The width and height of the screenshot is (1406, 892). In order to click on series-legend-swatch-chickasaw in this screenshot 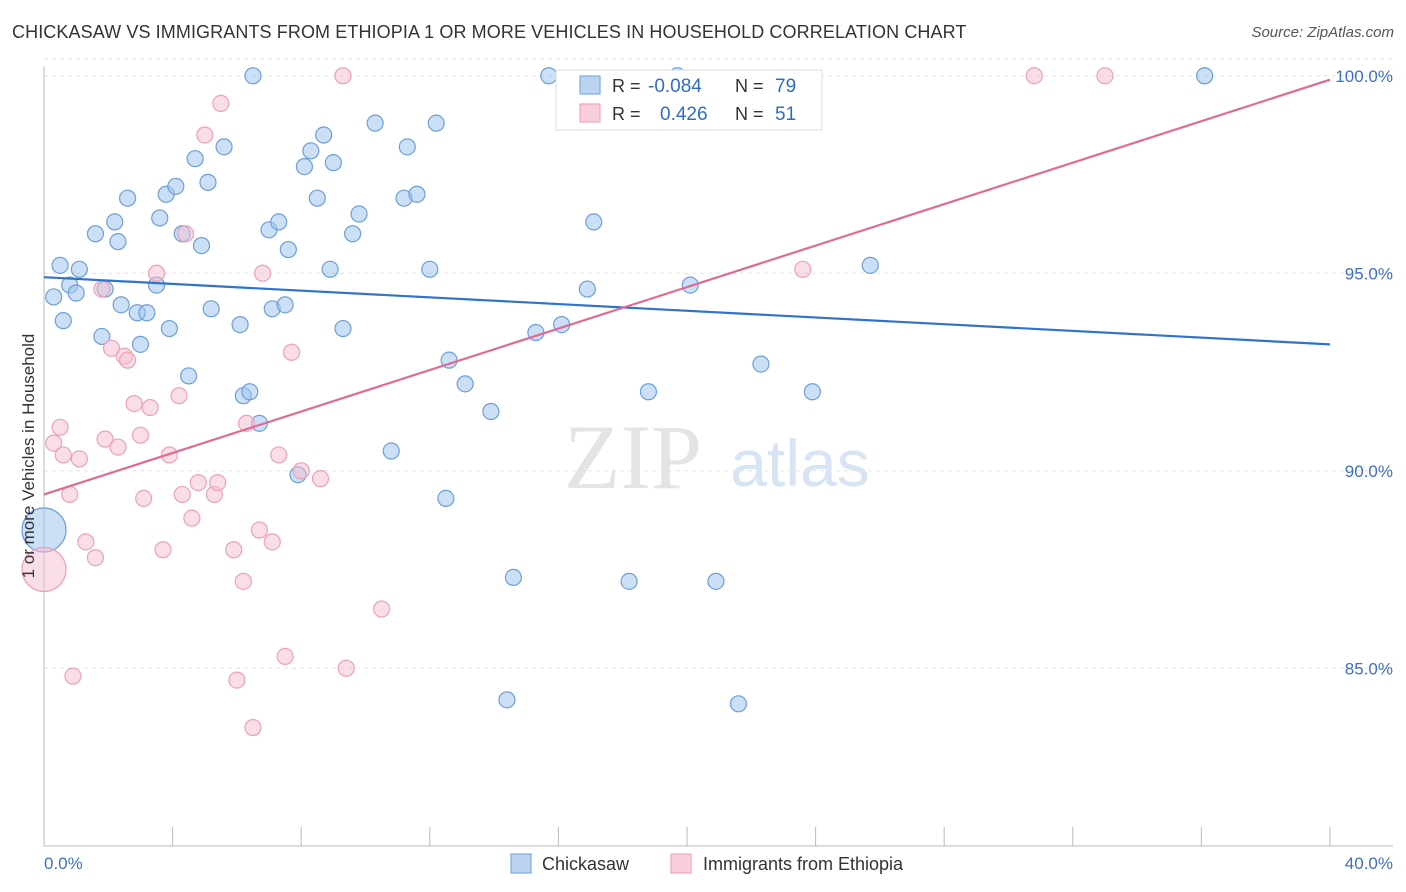, I will do `click(521, 863)`.